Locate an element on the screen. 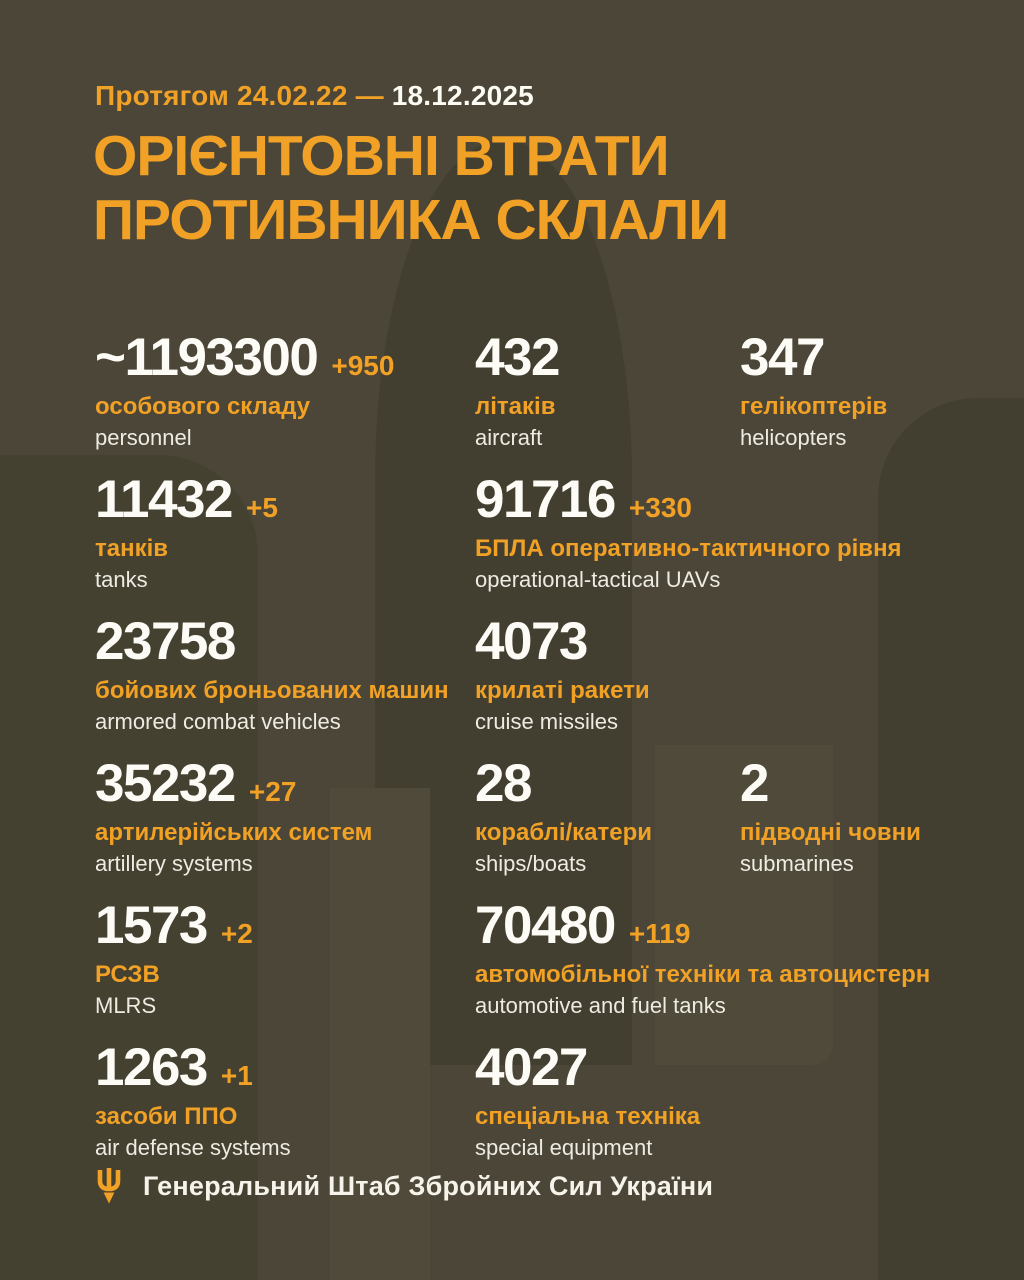 This screenshot has width=1024, height=1280. stat-label-en: operational-tactical UAVs is located at coordinates (598, 579).